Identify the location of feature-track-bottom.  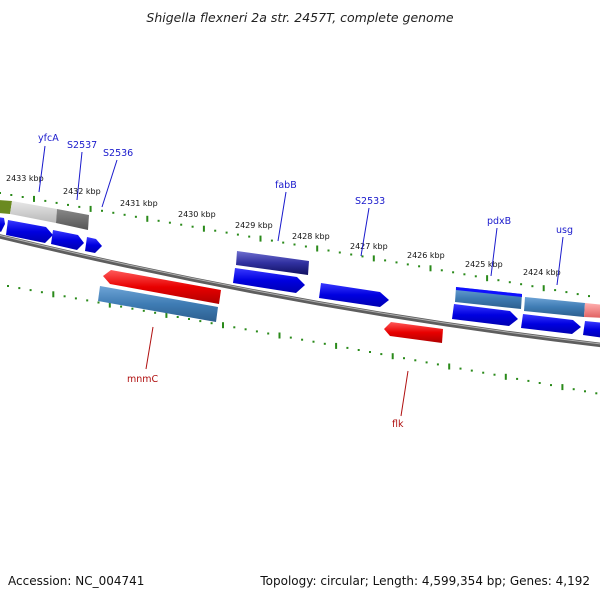
(158, 304).